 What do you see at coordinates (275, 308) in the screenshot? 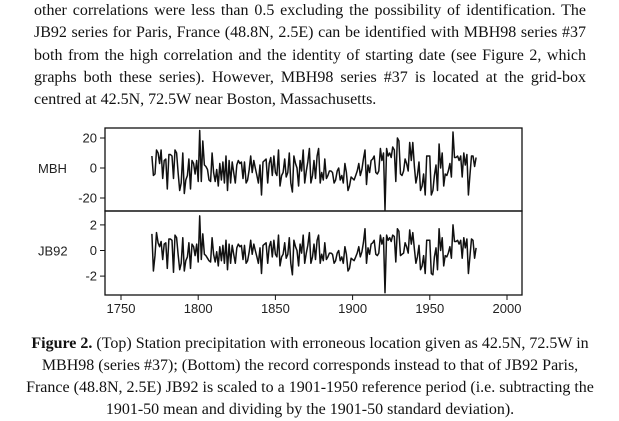
I see `x-tick-label: 1850` at bounding box center [275, 308].